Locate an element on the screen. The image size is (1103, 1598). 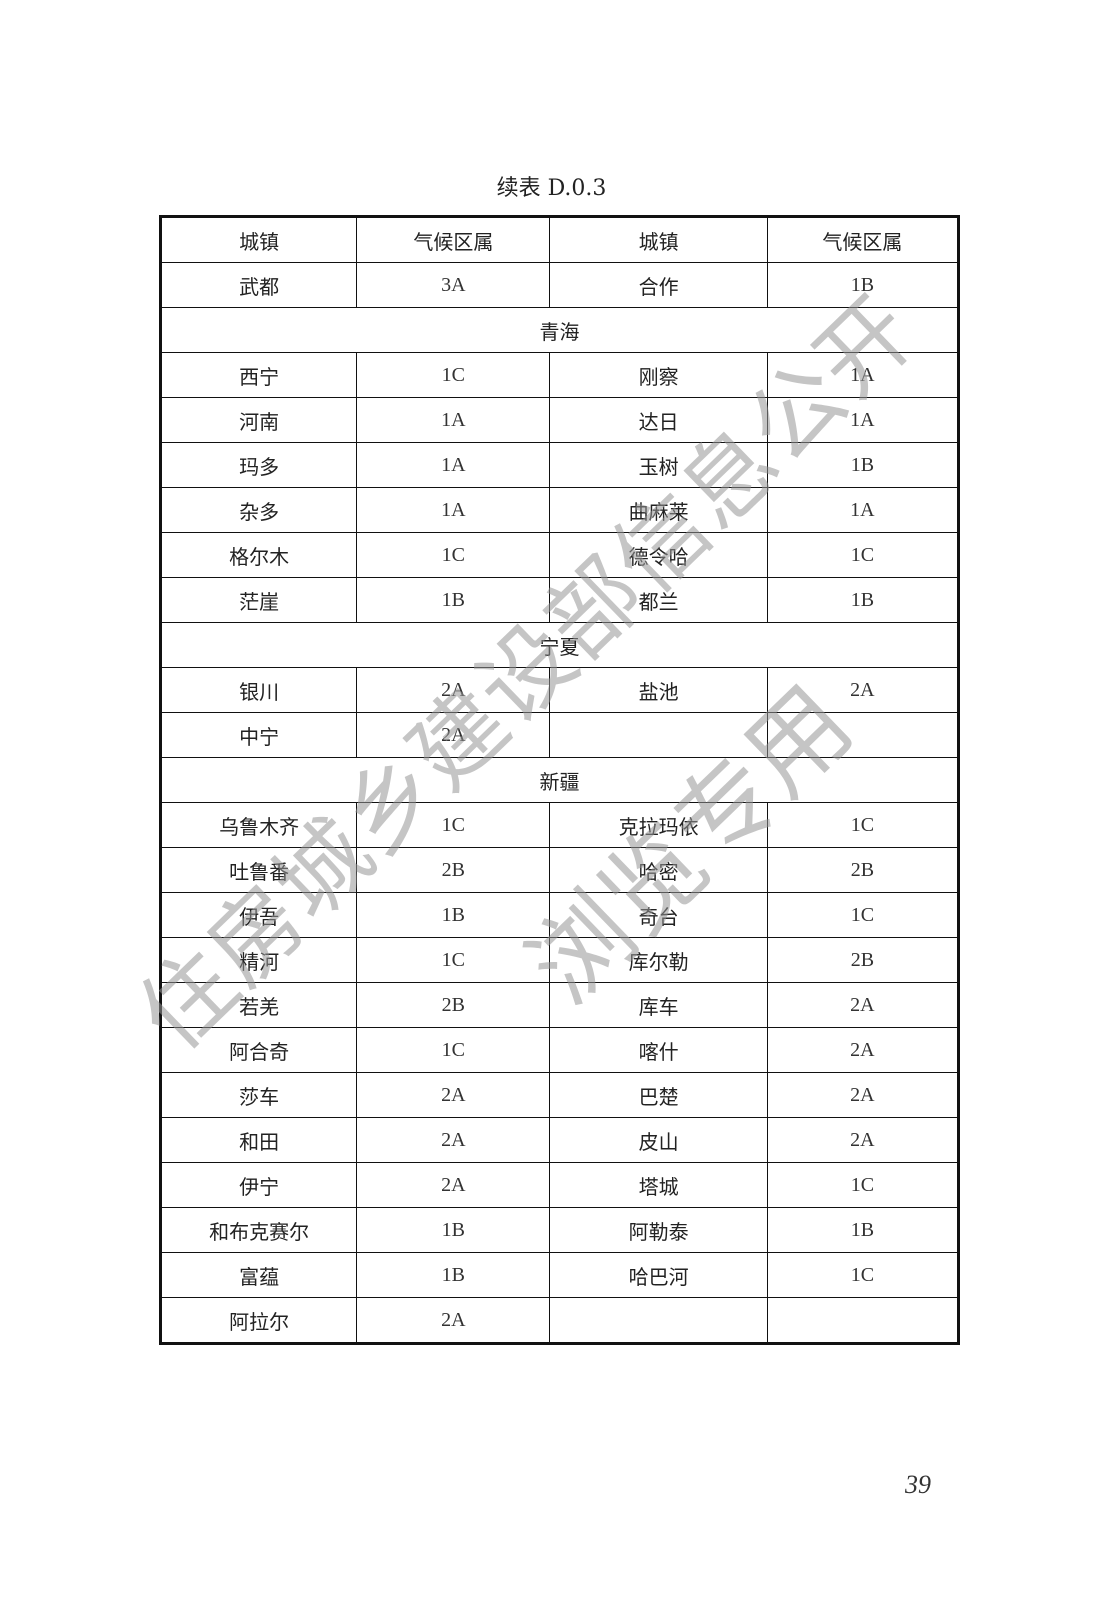
table-row: 和田 2A 皮山 2A is located at coordinates (559, 1140).